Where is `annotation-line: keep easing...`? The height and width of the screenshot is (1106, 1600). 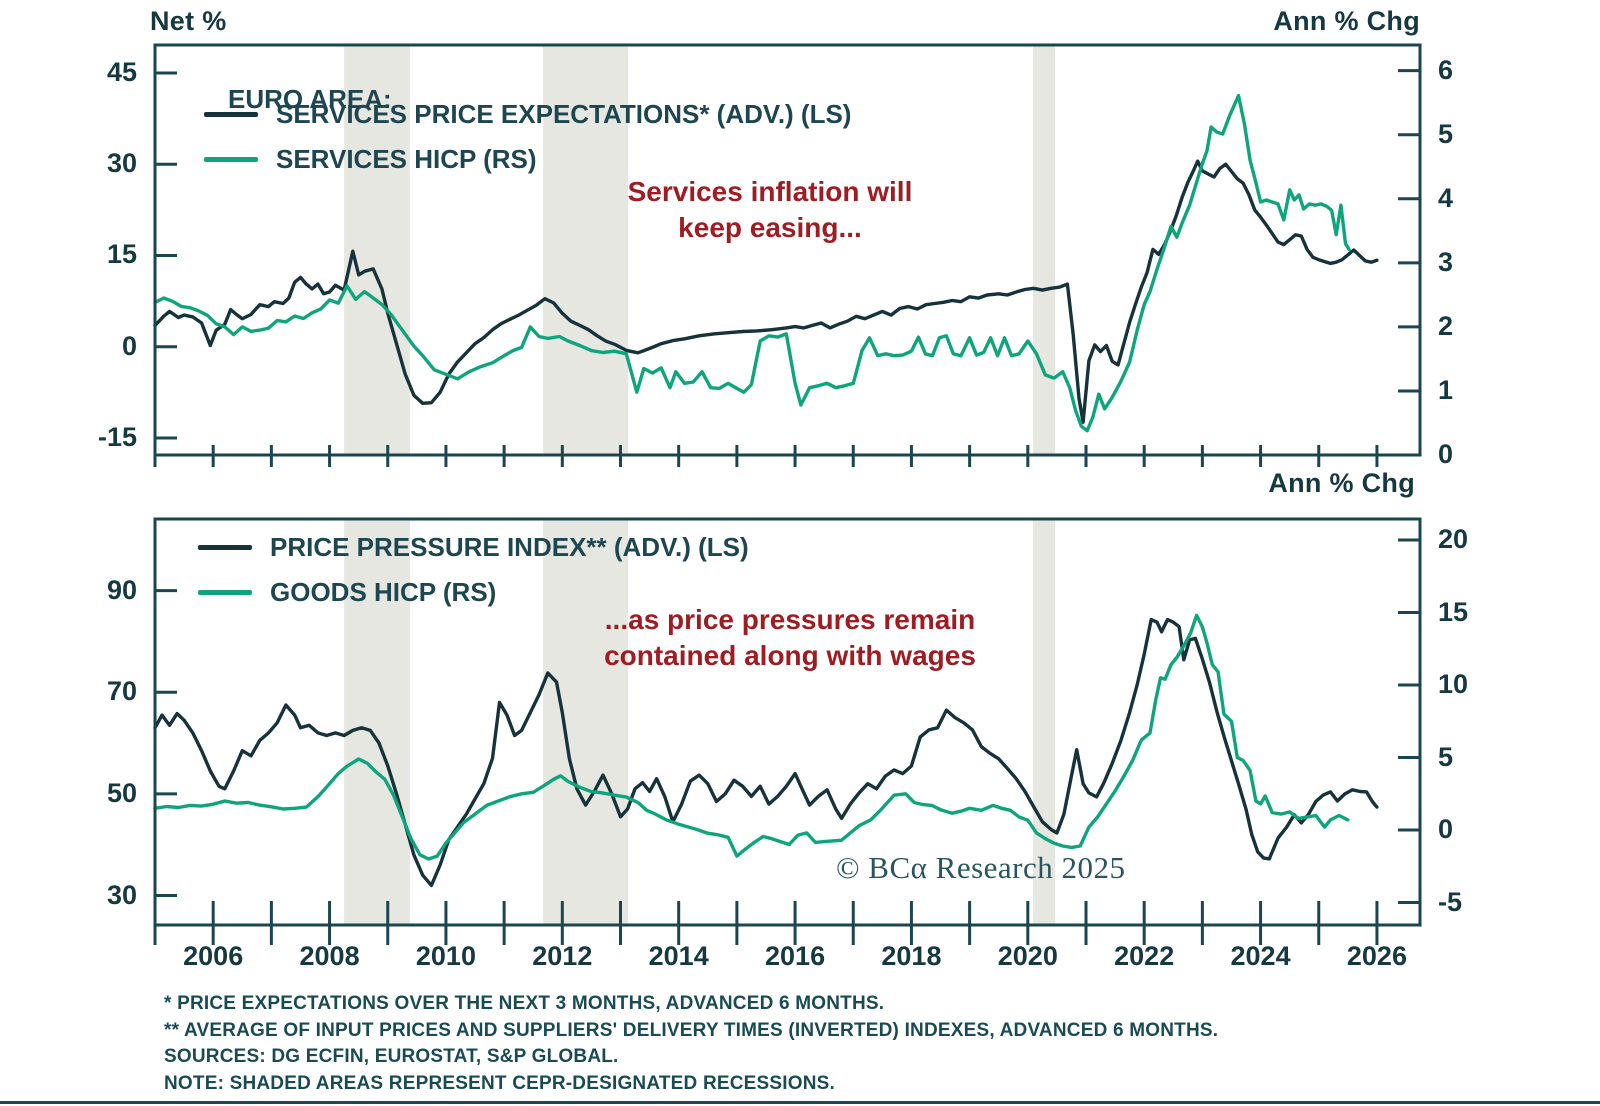 annotation-line: keep easing... is located at coordinates (770, 227).